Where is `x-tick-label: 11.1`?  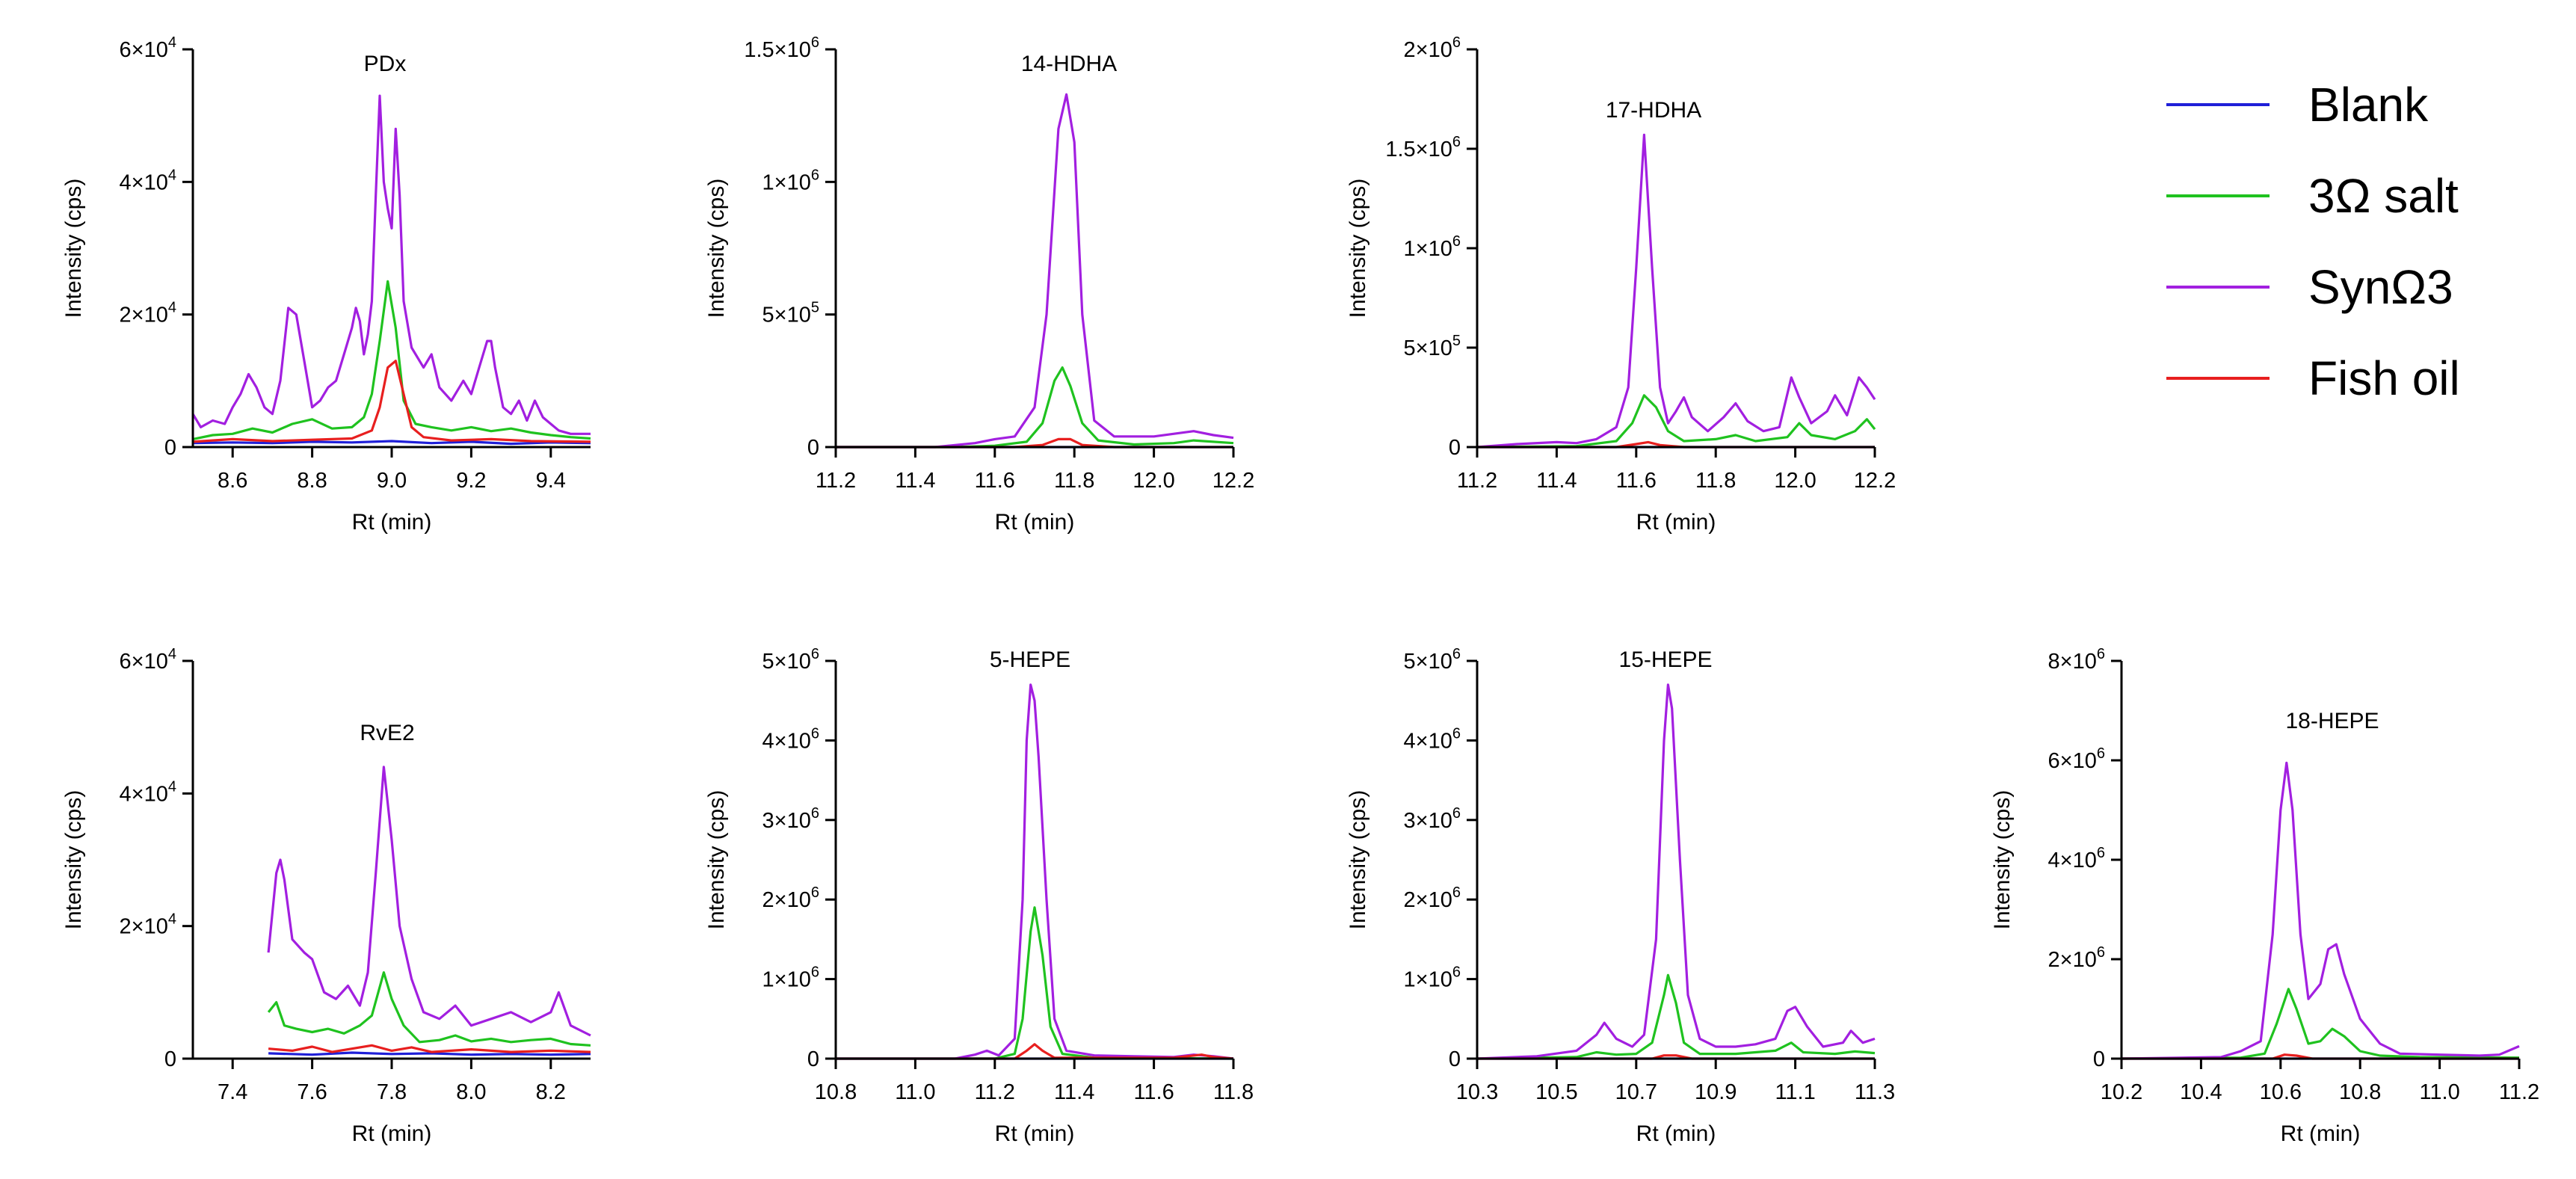 x-tick-label: 11.1 is located at coordinates (1795, 1092).